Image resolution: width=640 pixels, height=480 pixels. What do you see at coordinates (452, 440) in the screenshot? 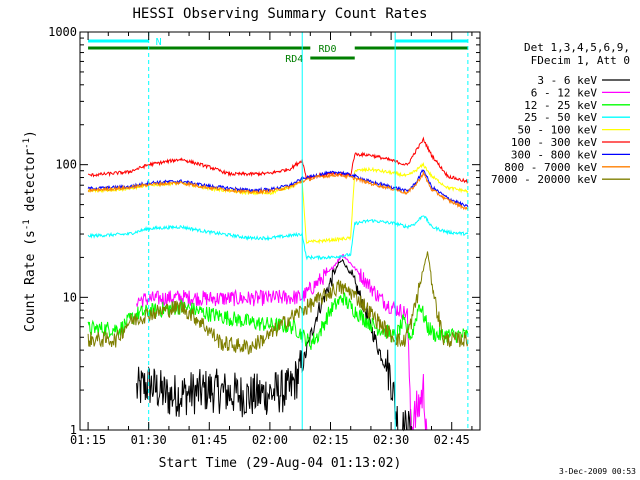
I see `x-tick-label-7: 02:45` at bounding box center [452, 440].